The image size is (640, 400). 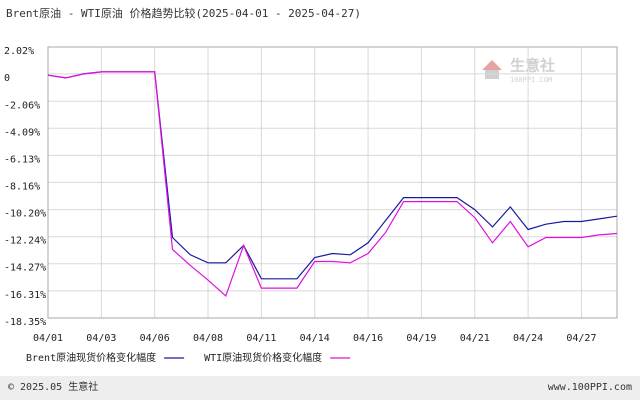 I want to click on x-tick-label: 04/19, so click(x=421, y=338).